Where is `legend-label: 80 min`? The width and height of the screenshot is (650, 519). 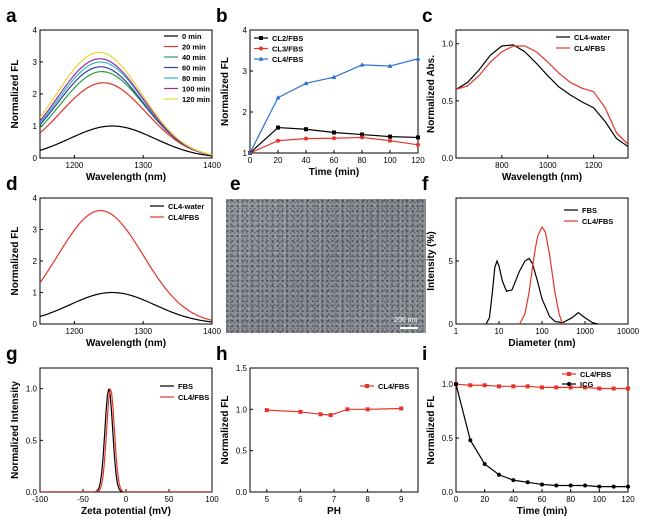
legend-label: 80 min is located at coordinates (194, 78).